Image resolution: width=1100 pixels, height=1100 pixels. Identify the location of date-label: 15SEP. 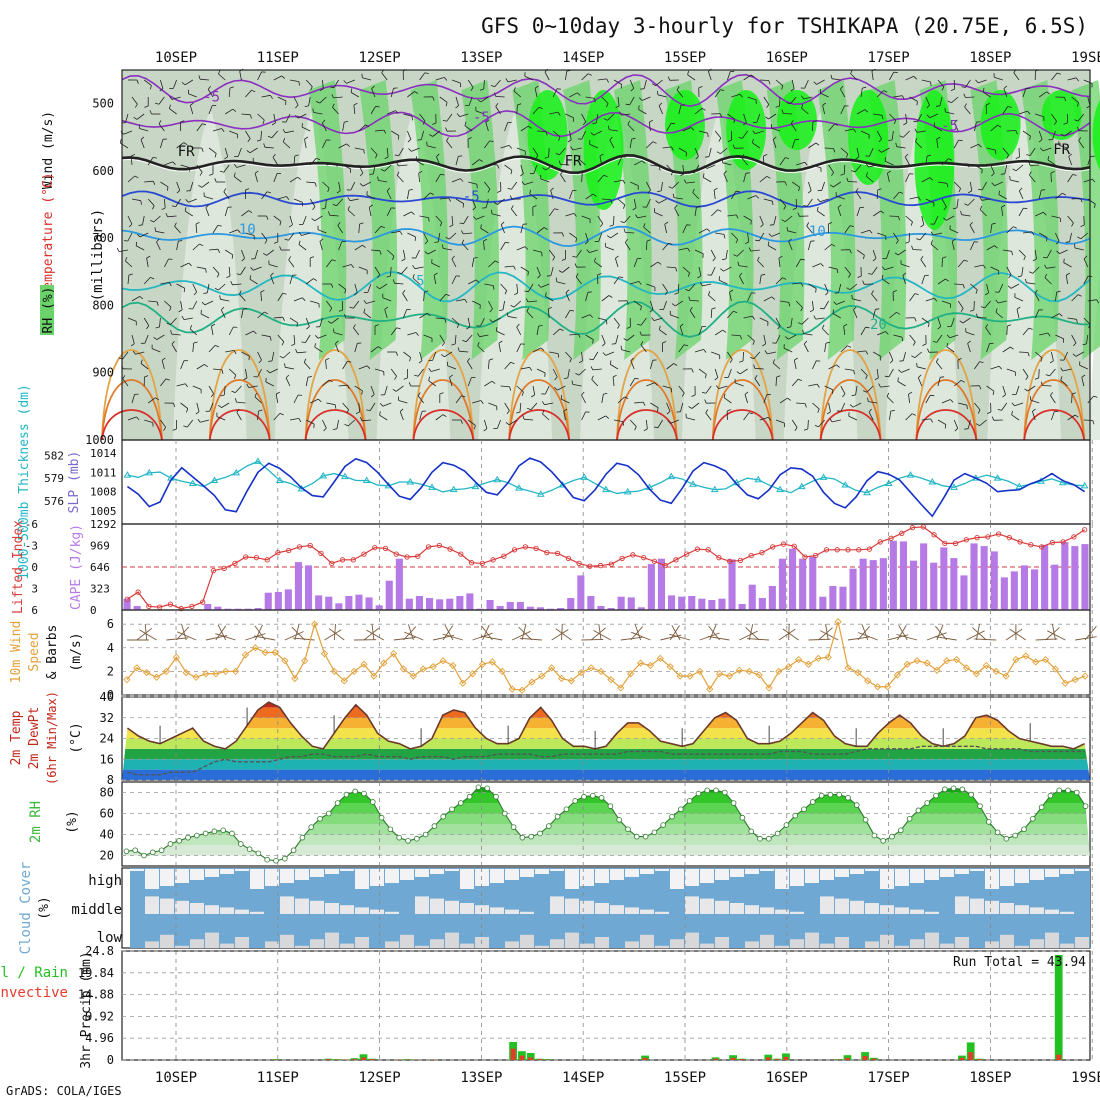
(685, 1078).